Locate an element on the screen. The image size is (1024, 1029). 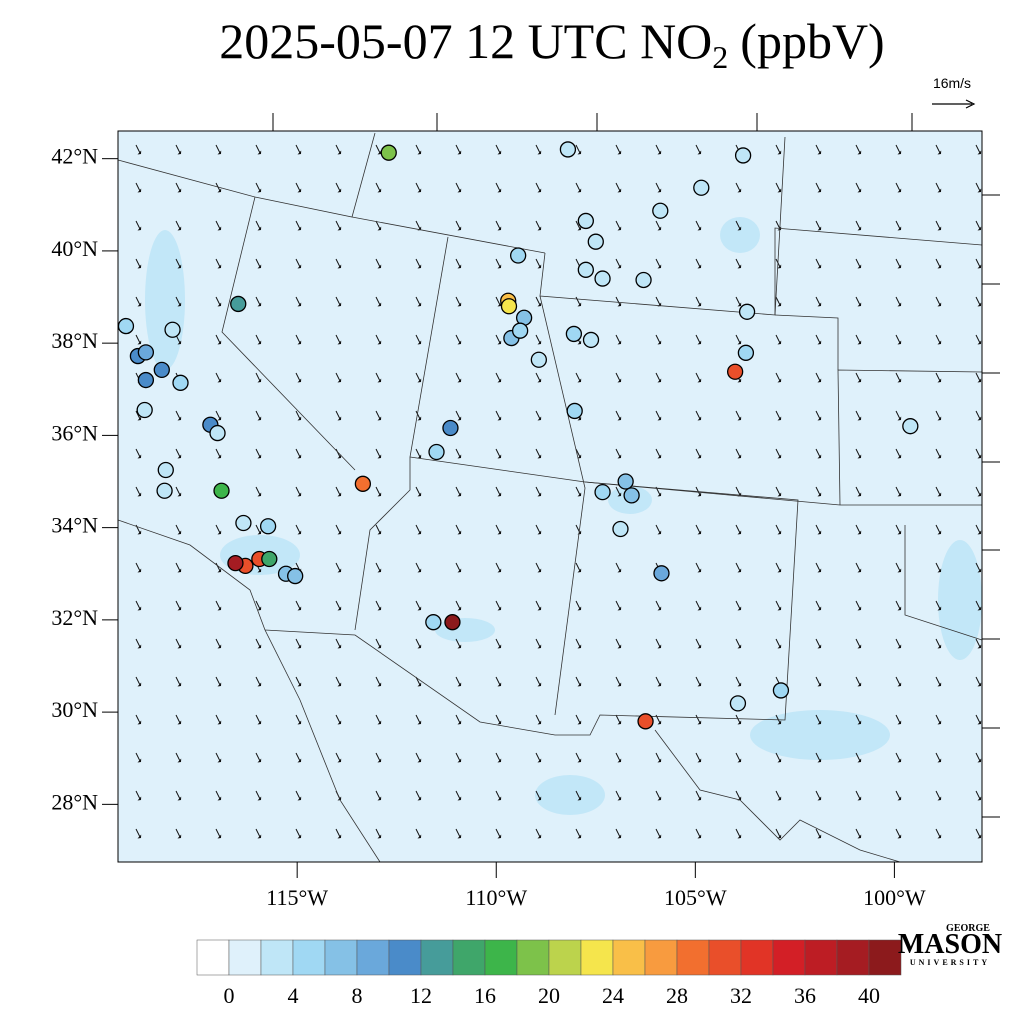
colorbar-label: 32 is located at coordinates (741, 995).